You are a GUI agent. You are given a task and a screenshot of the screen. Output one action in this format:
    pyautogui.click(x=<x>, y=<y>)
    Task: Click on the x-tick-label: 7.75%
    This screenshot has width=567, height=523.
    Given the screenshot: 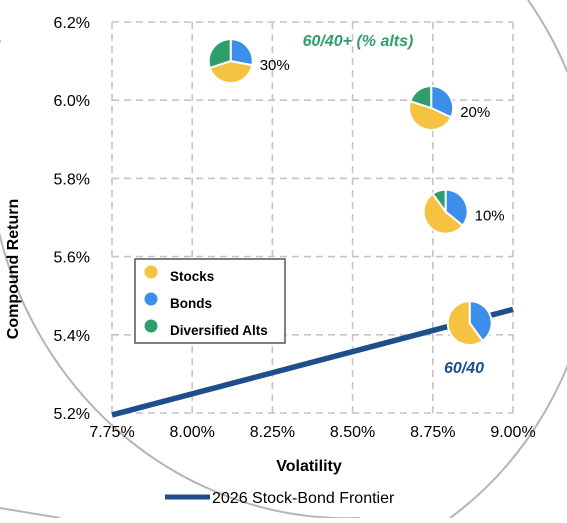 What is the action you would take?
    pyautogui.click(x=111, y=432)
    